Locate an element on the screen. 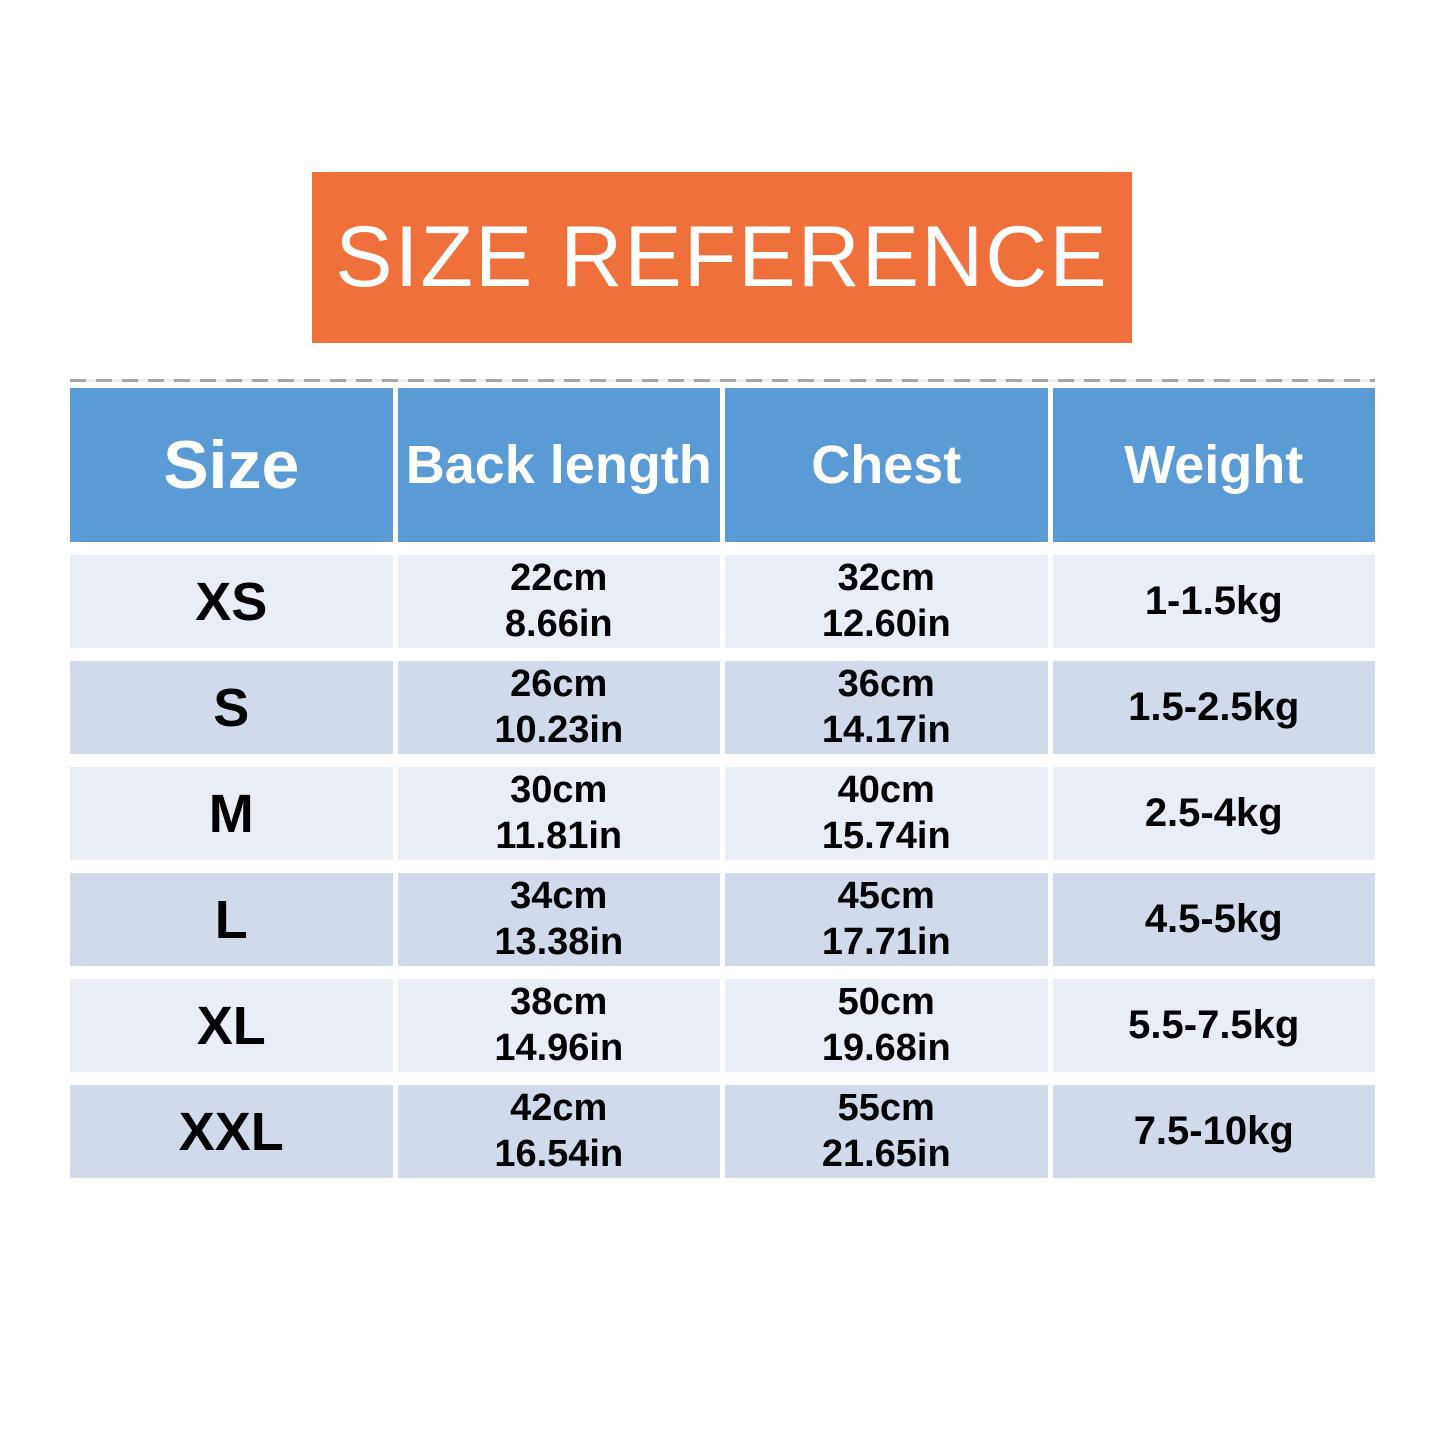 This screenshot has width=1445, height=1445. cm-line: 50cm is located at coordinates (886, 1001).